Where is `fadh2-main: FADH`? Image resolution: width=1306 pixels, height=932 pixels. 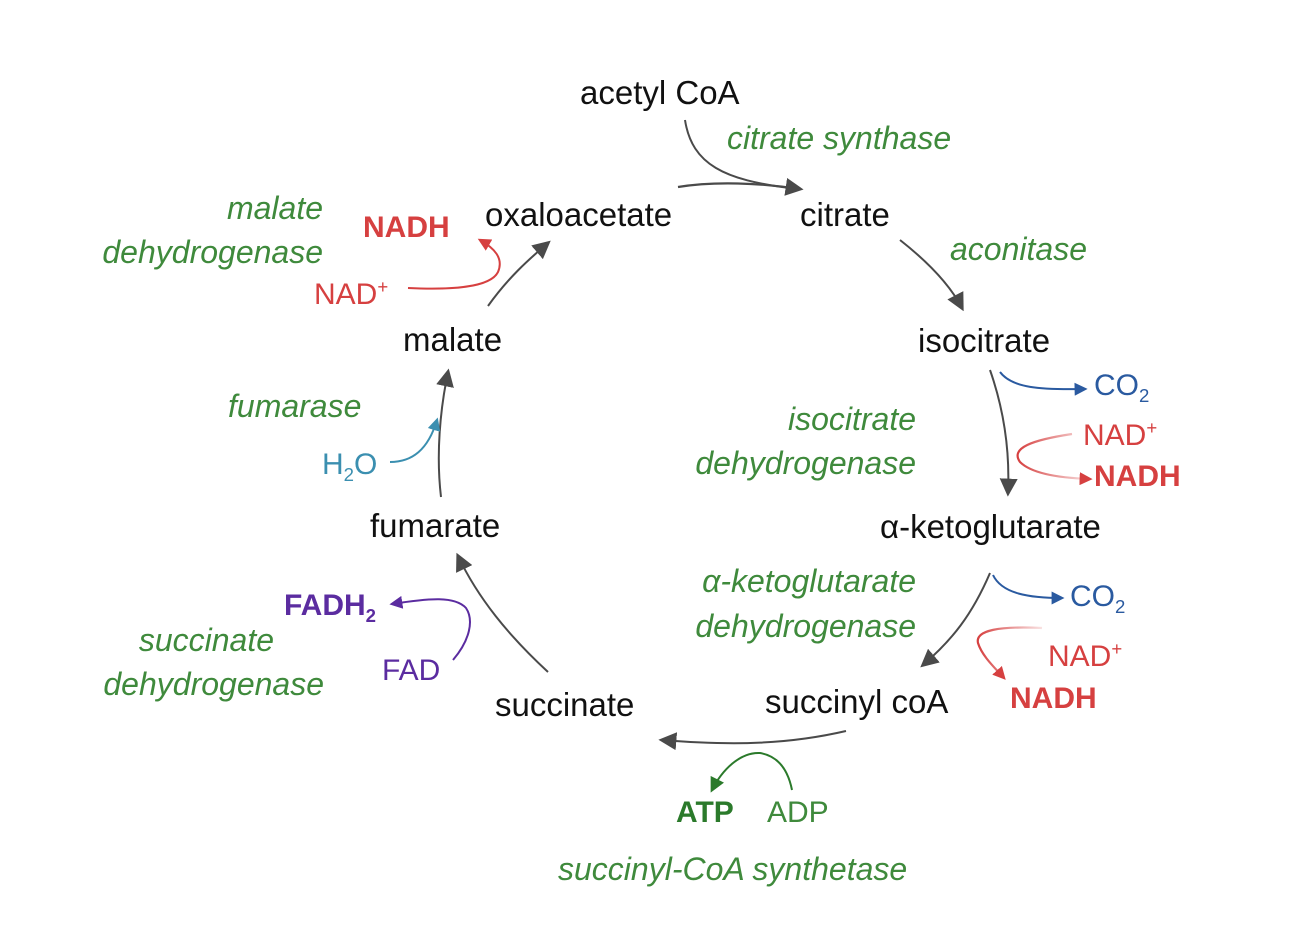 fadh2-main: FADH is located at coordinates (325, 605).